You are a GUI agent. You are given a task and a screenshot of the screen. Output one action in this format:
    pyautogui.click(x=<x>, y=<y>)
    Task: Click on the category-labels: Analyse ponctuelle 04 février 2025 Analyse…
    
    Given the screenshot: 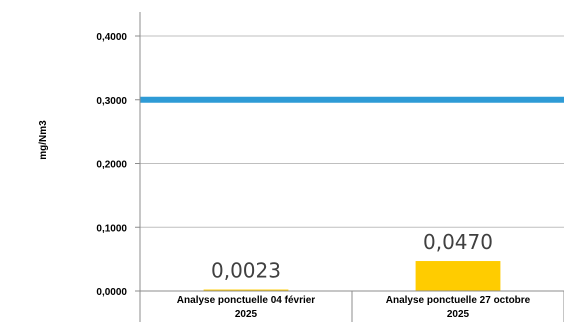 What is the action you would take?
    pyautogui.click(x=354, y=307)
    